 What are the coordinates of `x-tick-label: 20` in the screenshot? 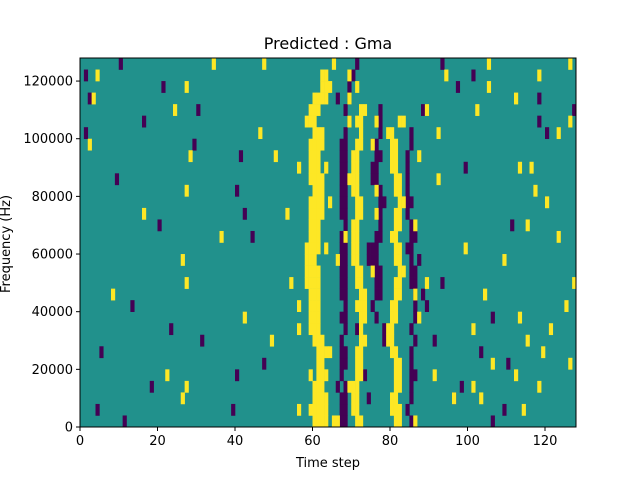 It's located at (157, 441).